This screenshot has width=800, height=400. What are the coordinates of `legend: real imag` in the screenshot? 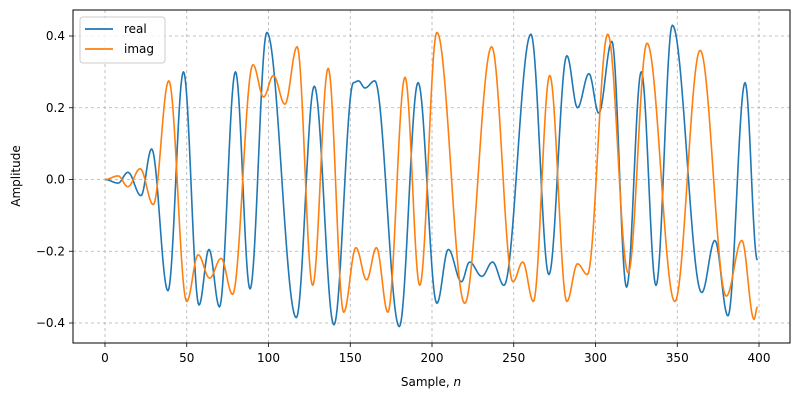 It's located at (122, 40).